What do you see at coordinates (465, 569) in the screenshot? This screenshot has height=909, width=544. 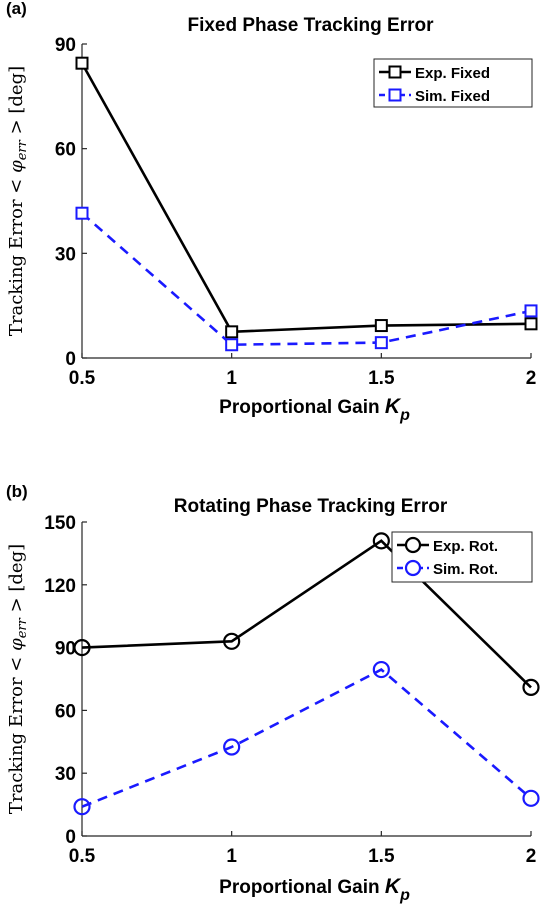 I see `legend-label: Sim. Rot.` at bounding box center [465, 569].